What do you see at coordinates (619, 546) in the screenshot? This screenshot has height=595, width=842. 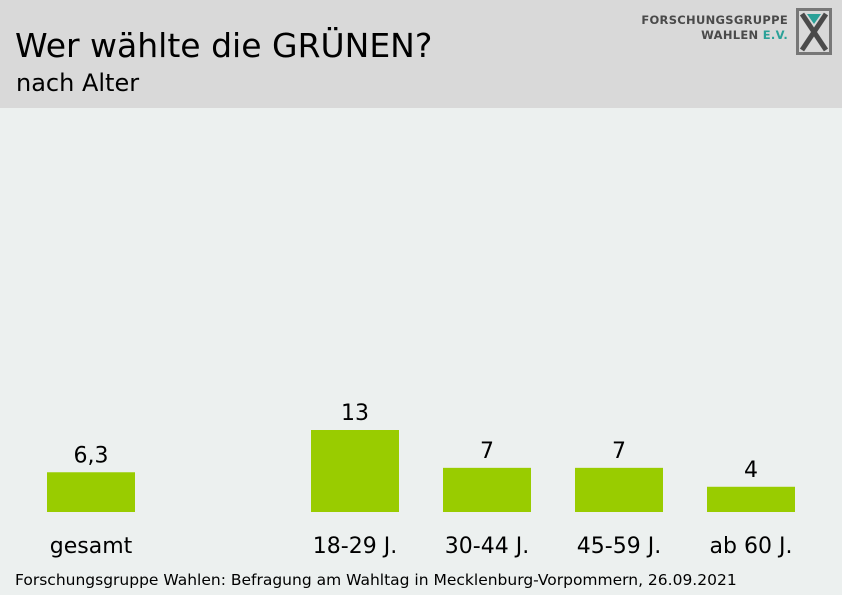 I see `category-label-3: 45-59 J.` at bounding box center [619, 546].